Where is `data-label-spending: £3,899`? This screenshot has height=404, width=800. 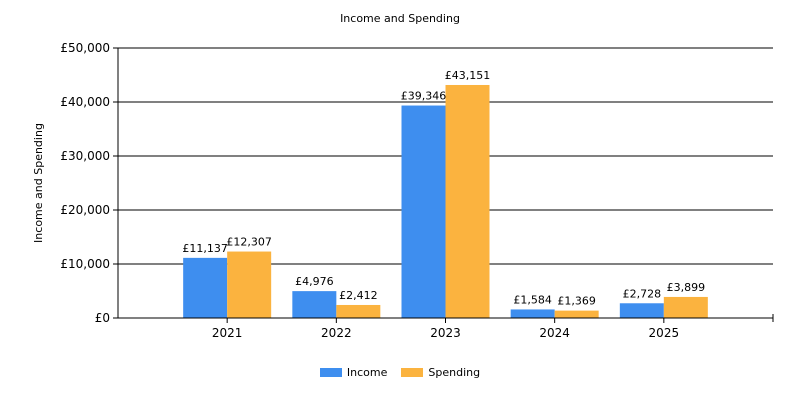 data-label-spending: £3,899 is located at coordinates (686, 287).